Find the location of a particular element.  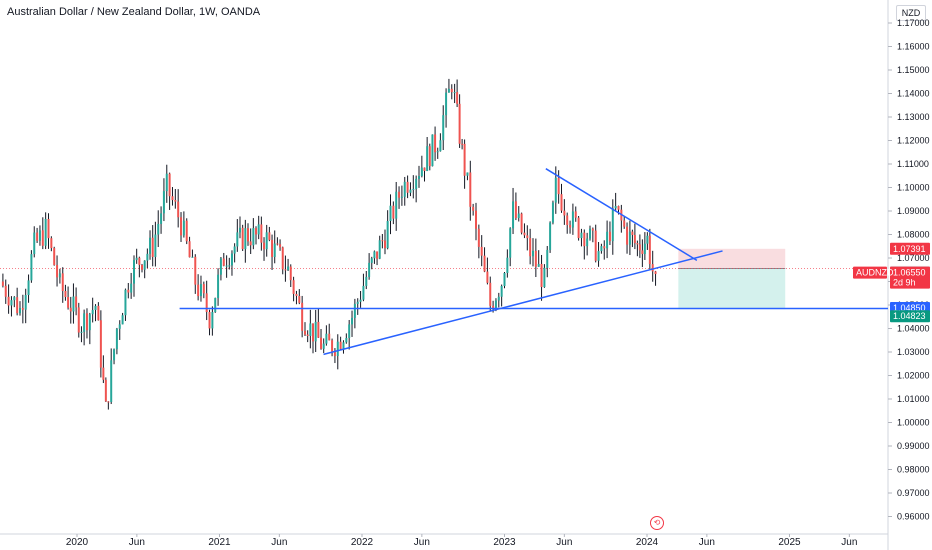

symbol-price-tag-bg is located at coordinates (910, 277).